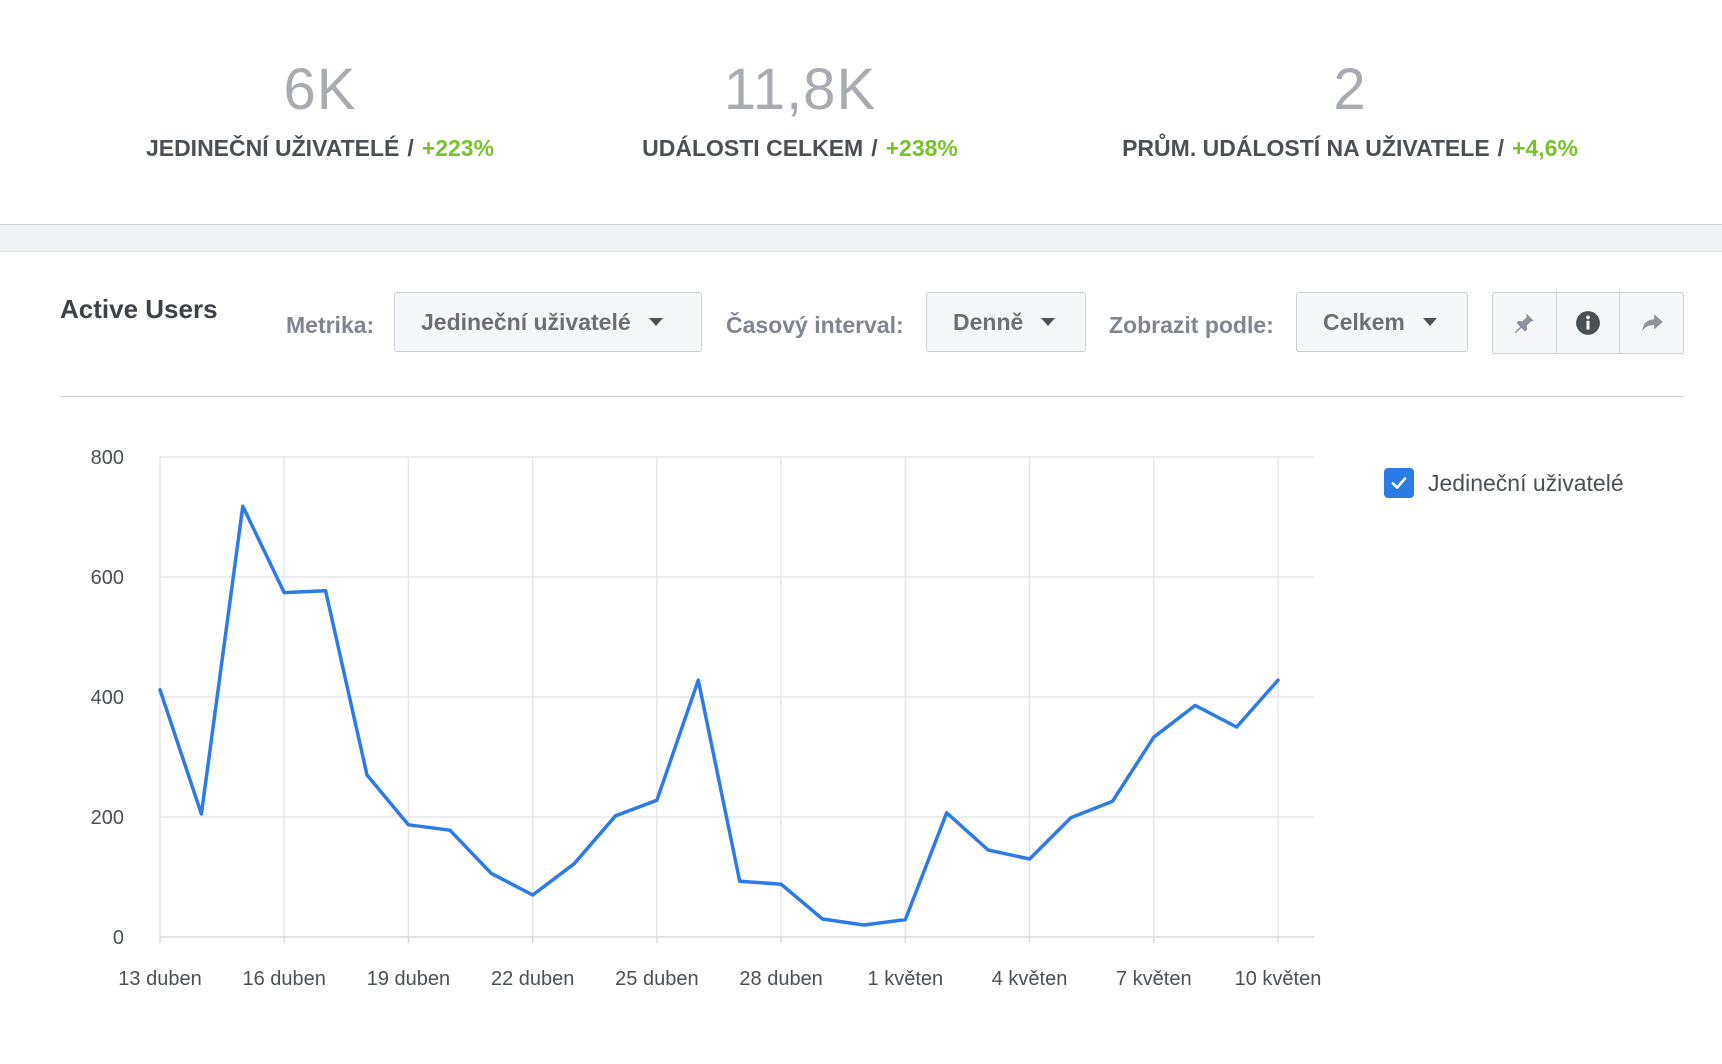  I want to click on checkbox-checked-icon, so click(1399, 483).